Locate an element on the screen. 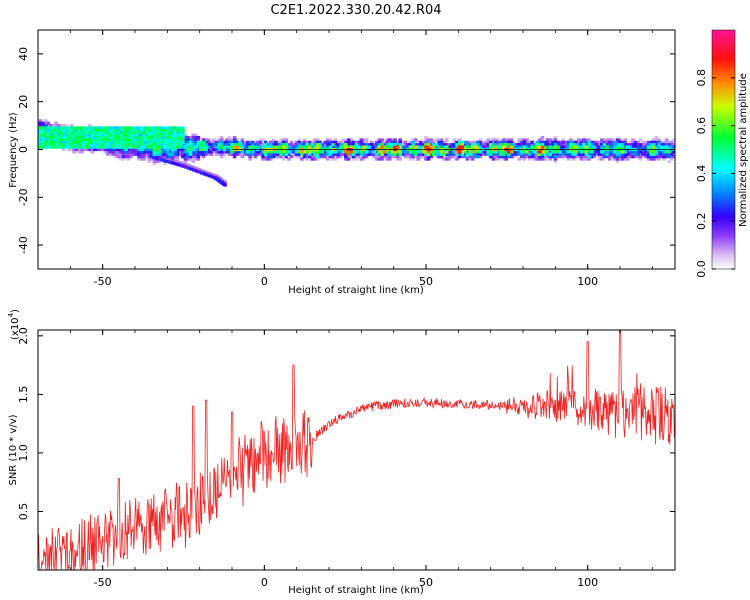 This screenshot has width=750, height=600. svg-text: (x104) is located at coordinates (14, 324).